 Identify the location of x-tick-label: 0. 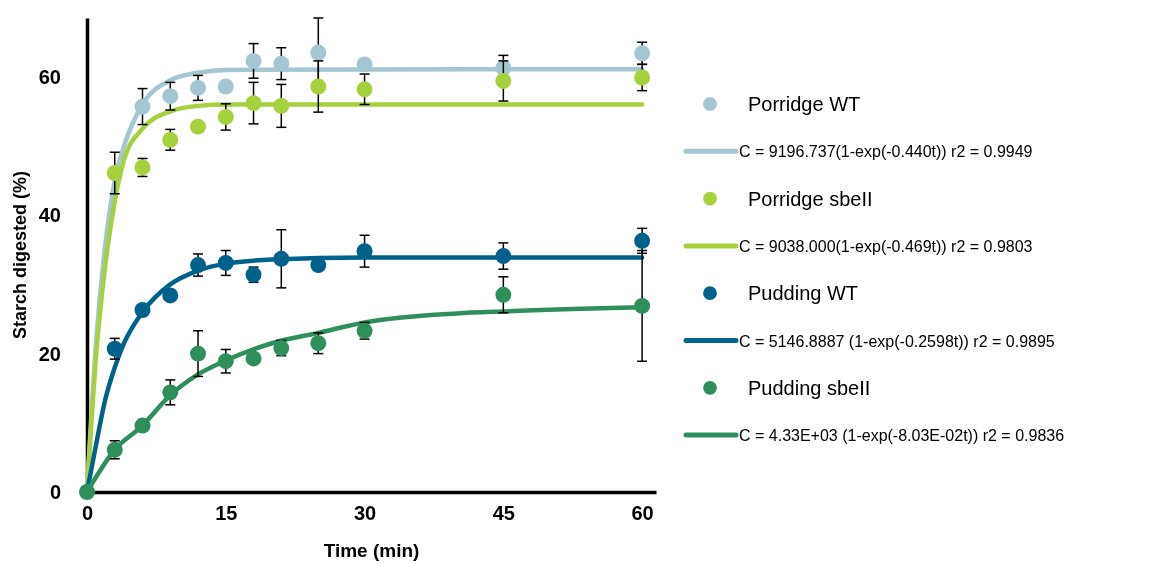
(87, 513).